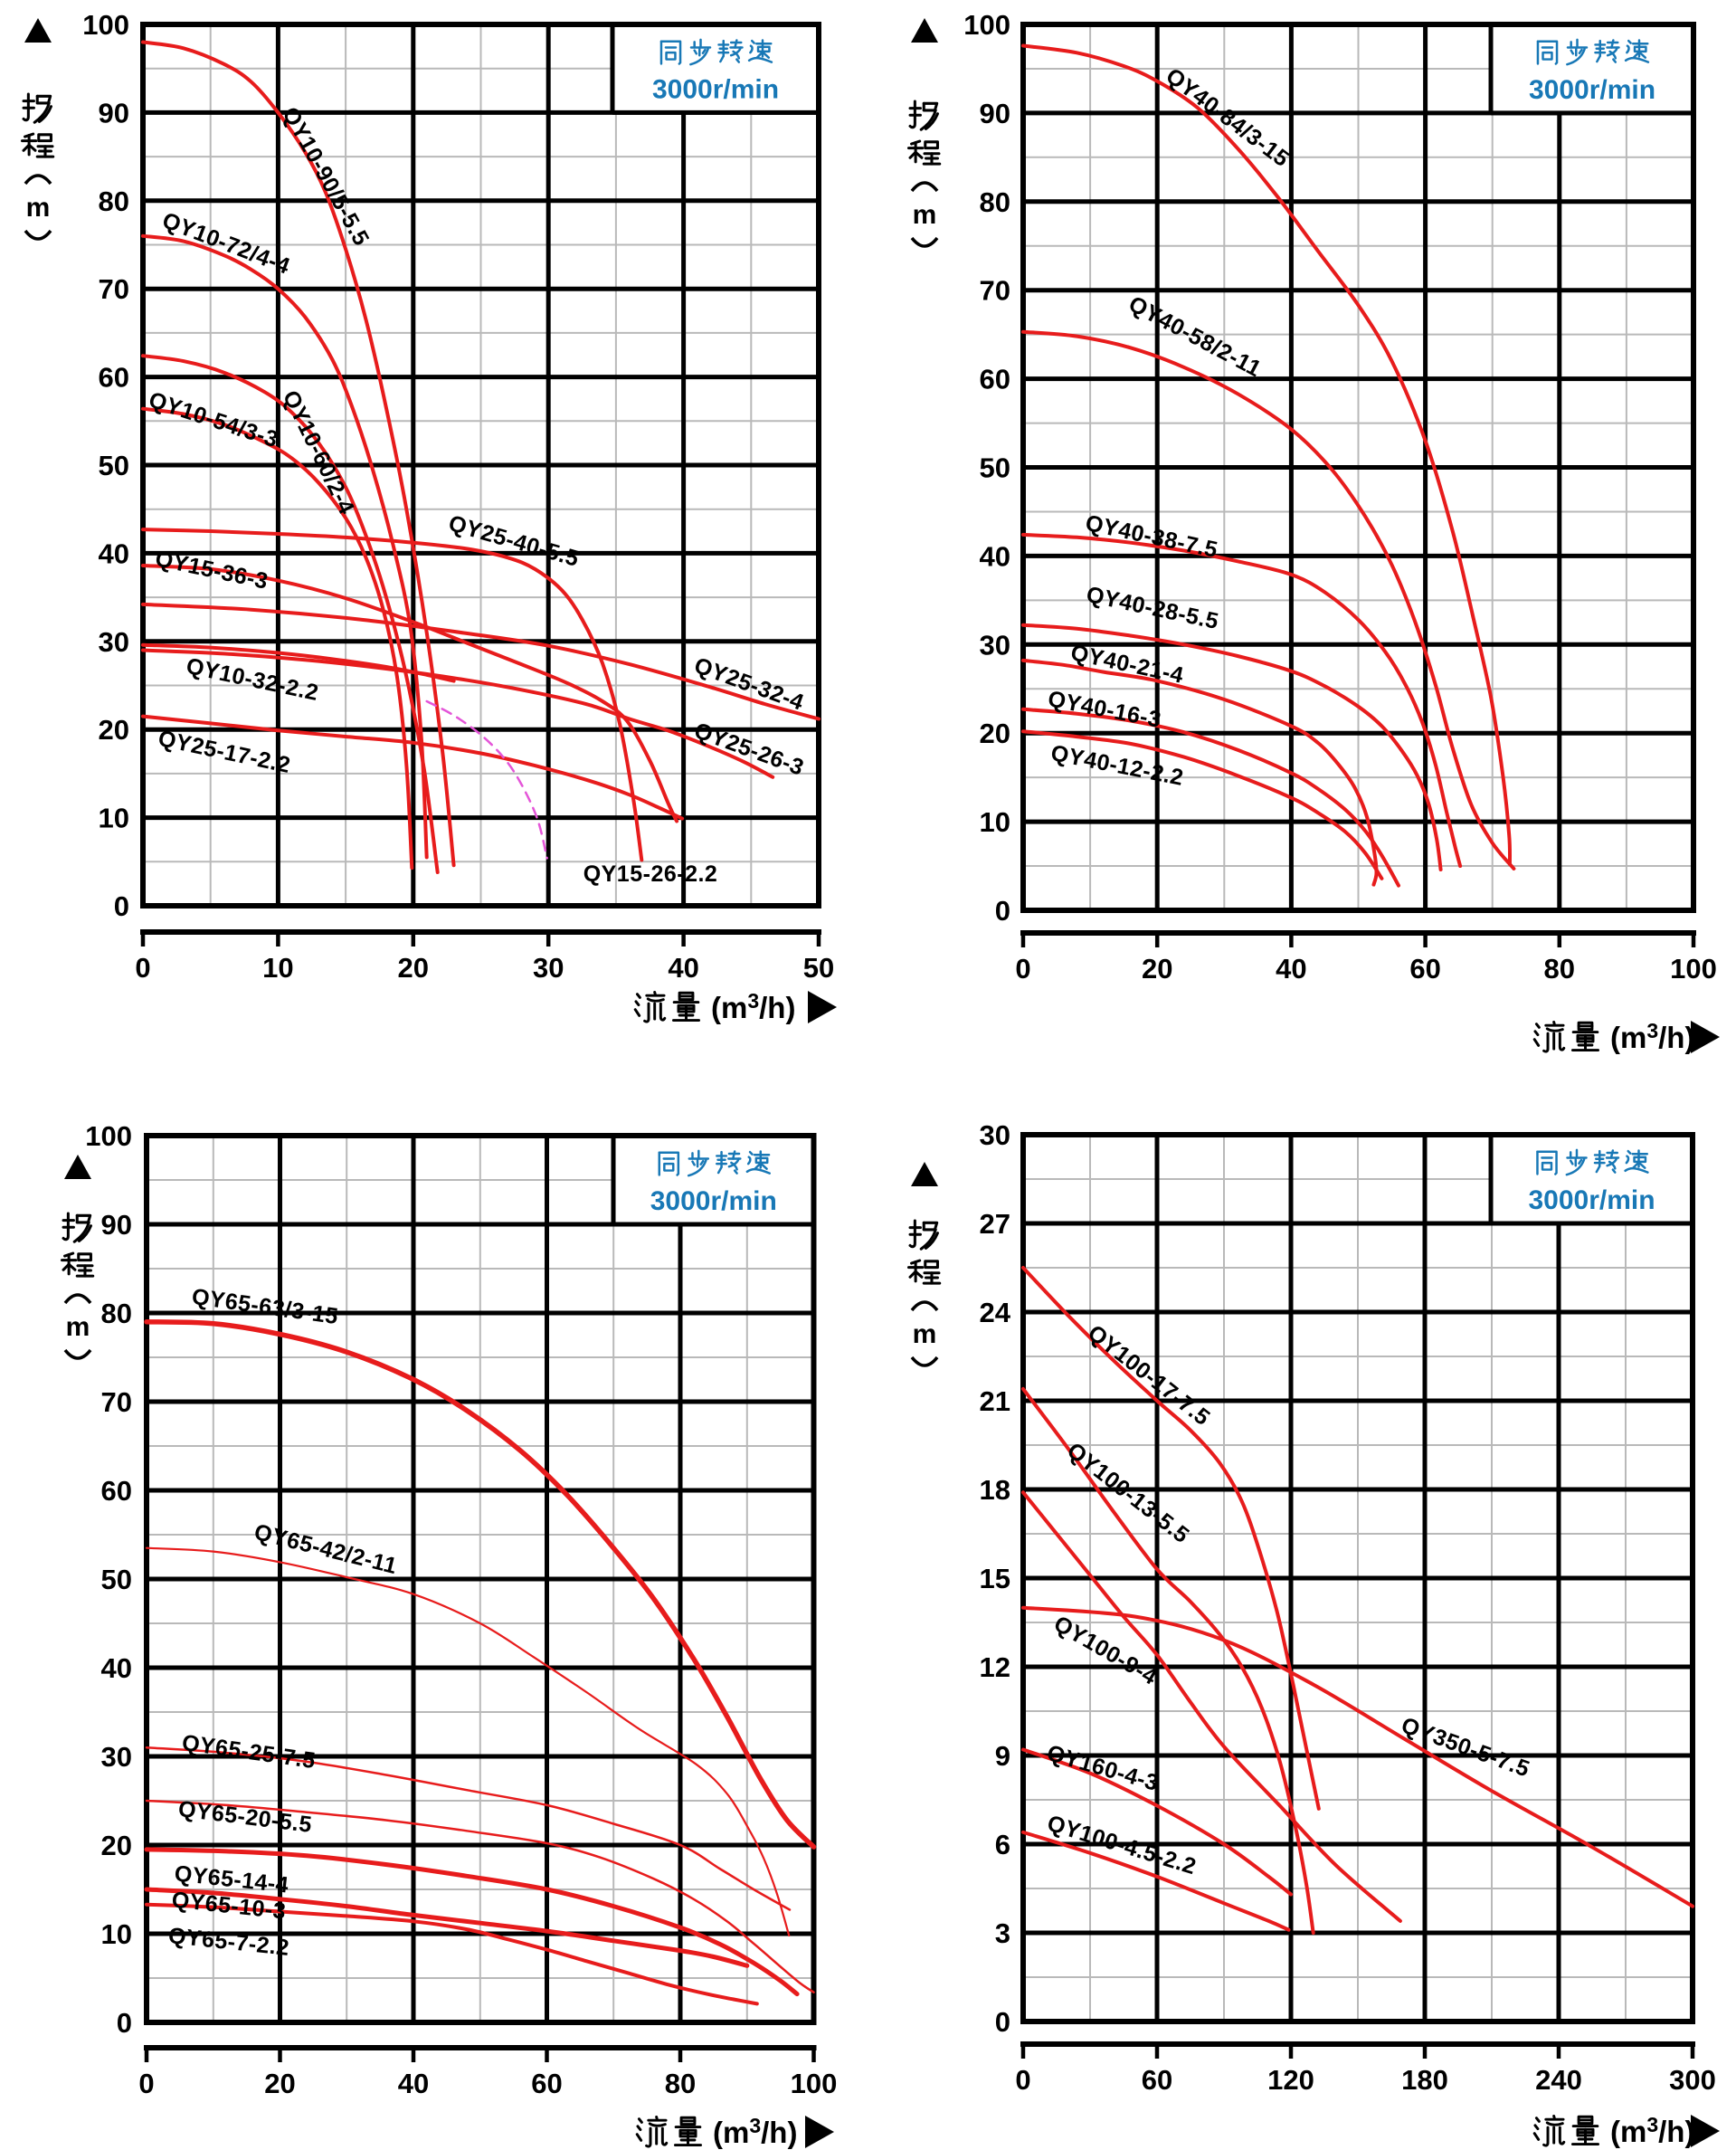 This screenshot has height=2150, width=1736. Describe the element at coordinates (1002, 1933) in the screenshot. I see `svg-text: 3` at that location.